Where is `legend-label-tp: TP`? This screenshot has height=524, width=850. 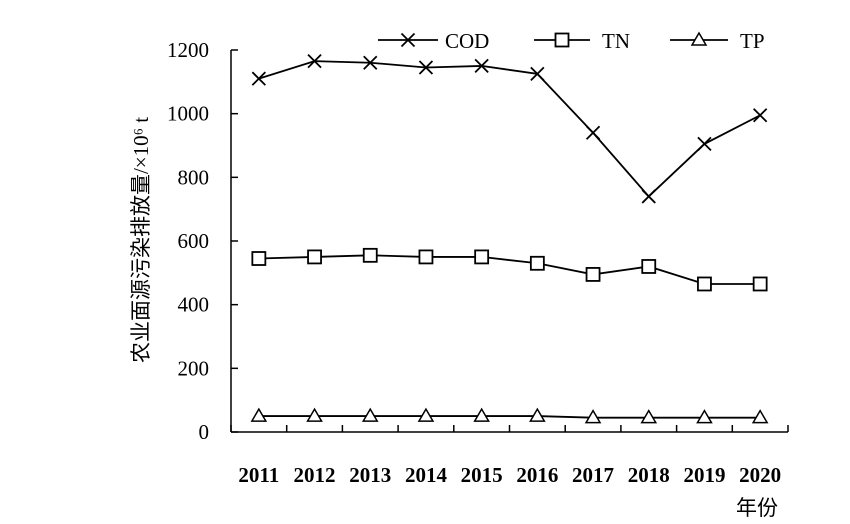 legend-label-tp: TP is located at coordinates (752, 41).